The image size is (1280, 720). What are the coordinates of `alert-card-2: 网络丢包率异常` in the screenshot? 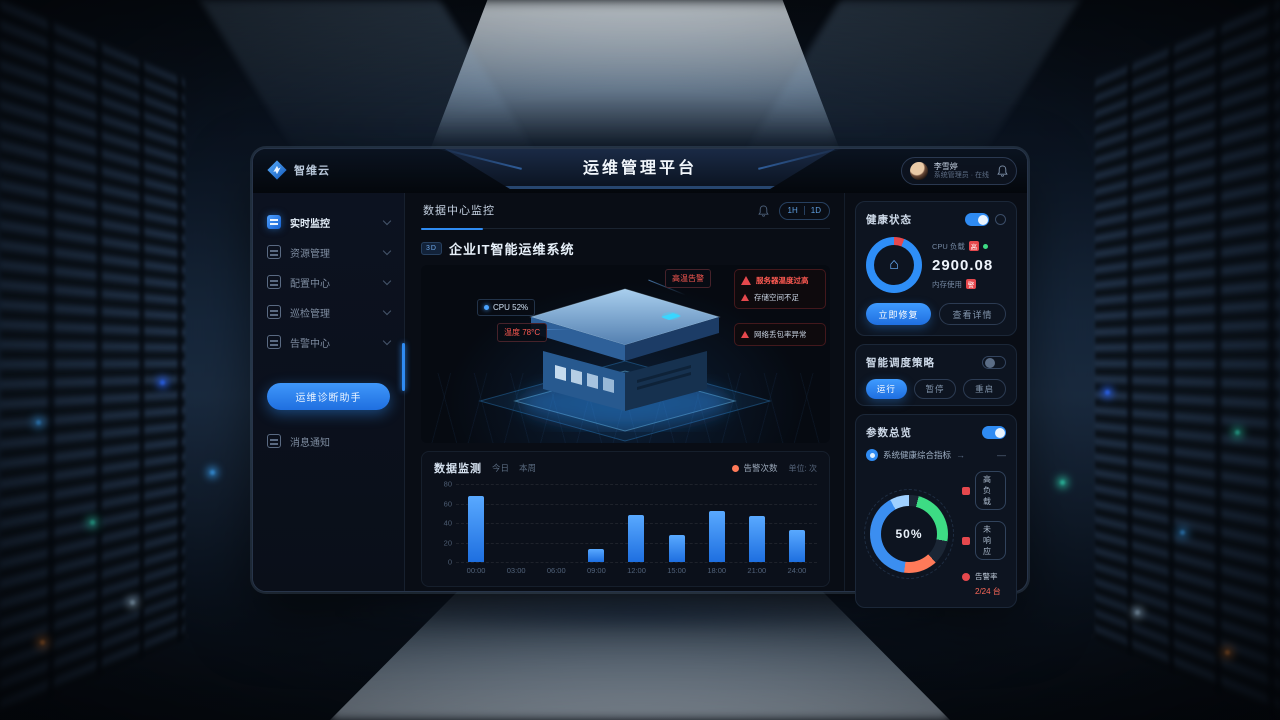 It's located at (780, 334).